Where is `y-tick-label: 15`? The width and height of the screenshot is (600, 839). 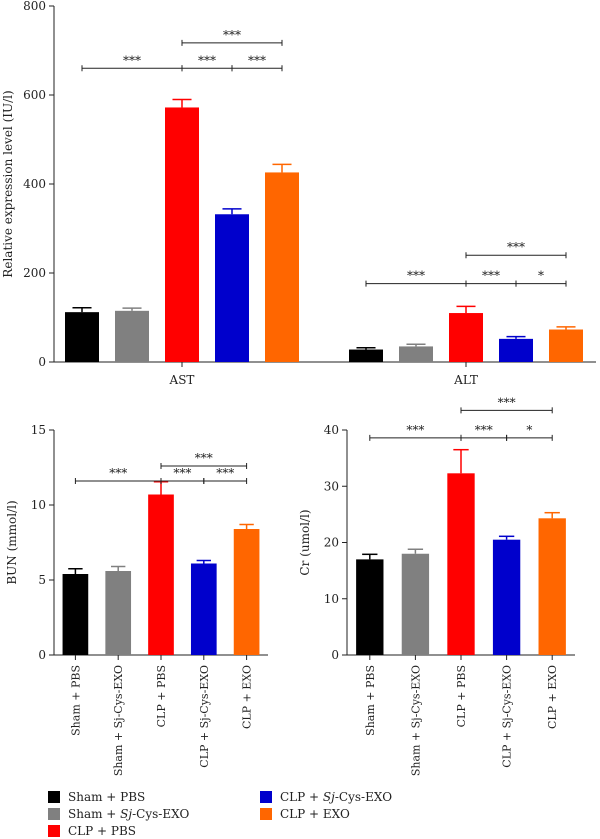
y-tick-label: 15 is located at coordinates (38, 430).